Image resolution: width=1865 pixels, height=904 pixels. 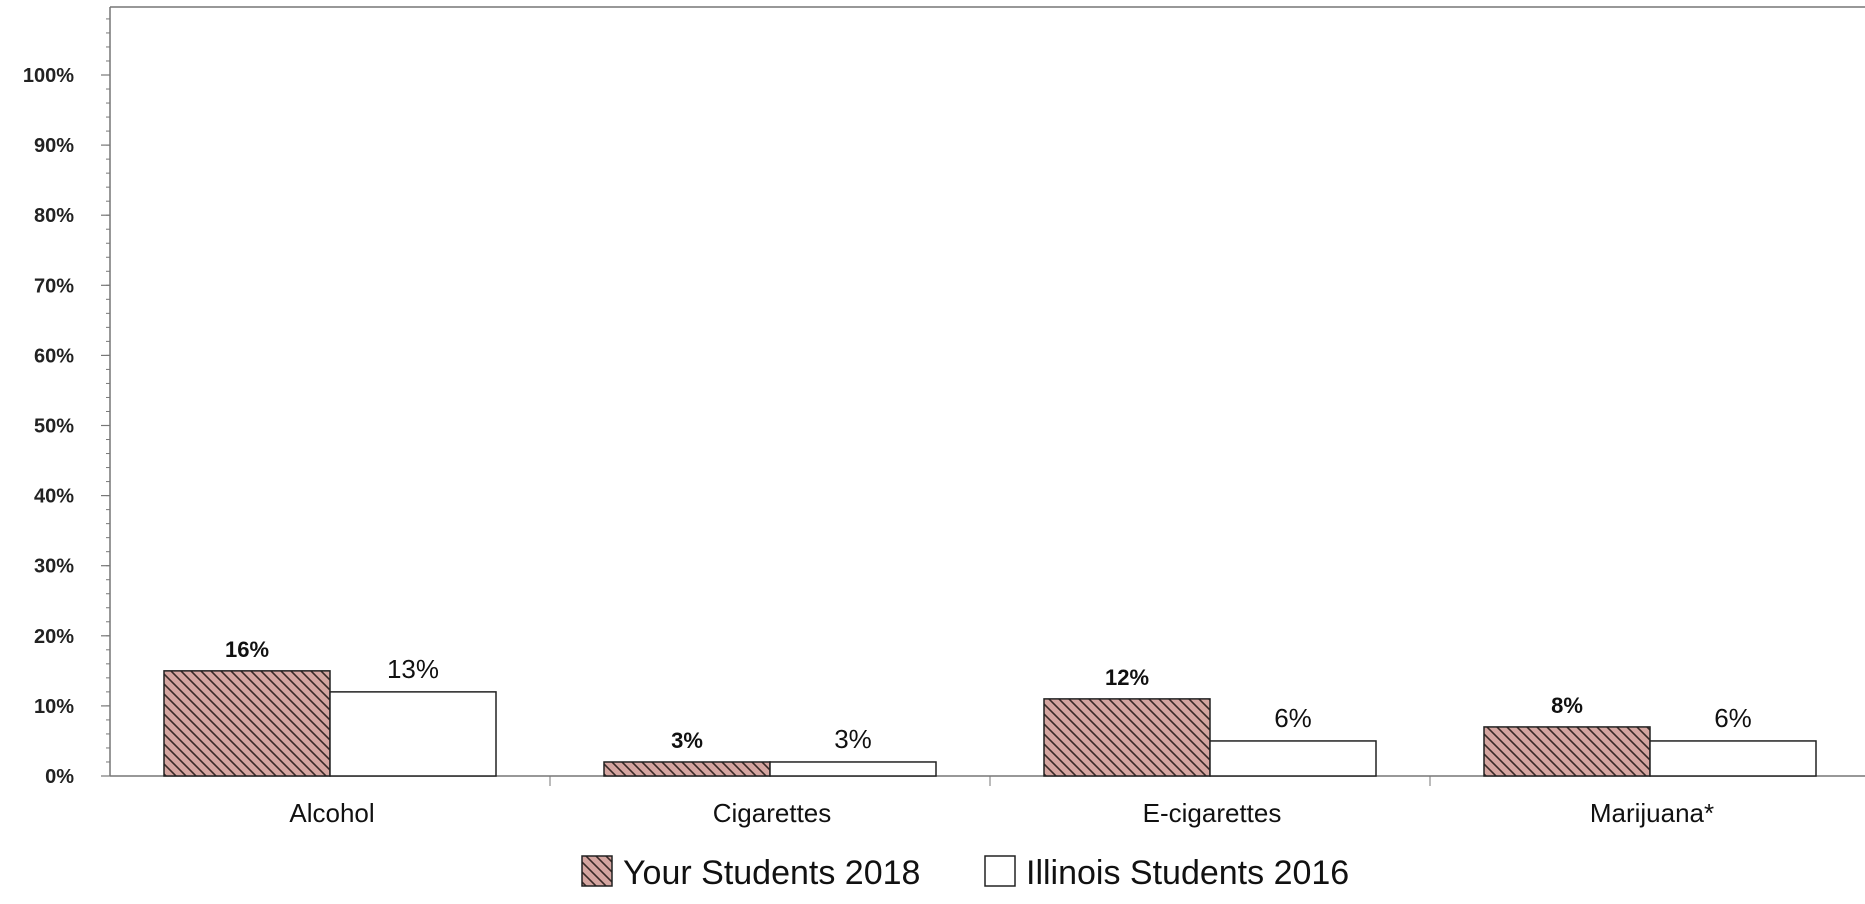 I want to click on legend-label-illinois-students-2016: Illinois Students 2016, so click(x=1187, y=873).